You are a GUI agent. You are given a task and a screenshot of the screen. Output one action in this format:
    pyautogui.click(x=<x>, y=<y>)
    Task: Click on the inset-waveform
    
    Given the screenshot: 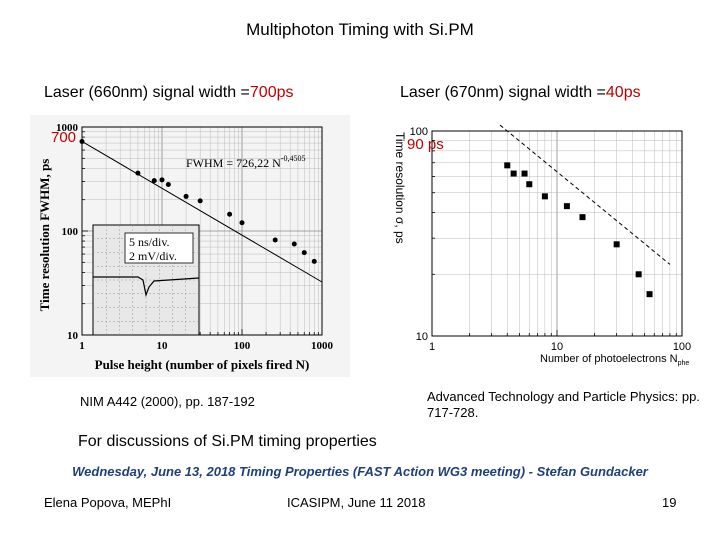 What is the action you would take?
    pyautogui.click(x=146, y=287)
    